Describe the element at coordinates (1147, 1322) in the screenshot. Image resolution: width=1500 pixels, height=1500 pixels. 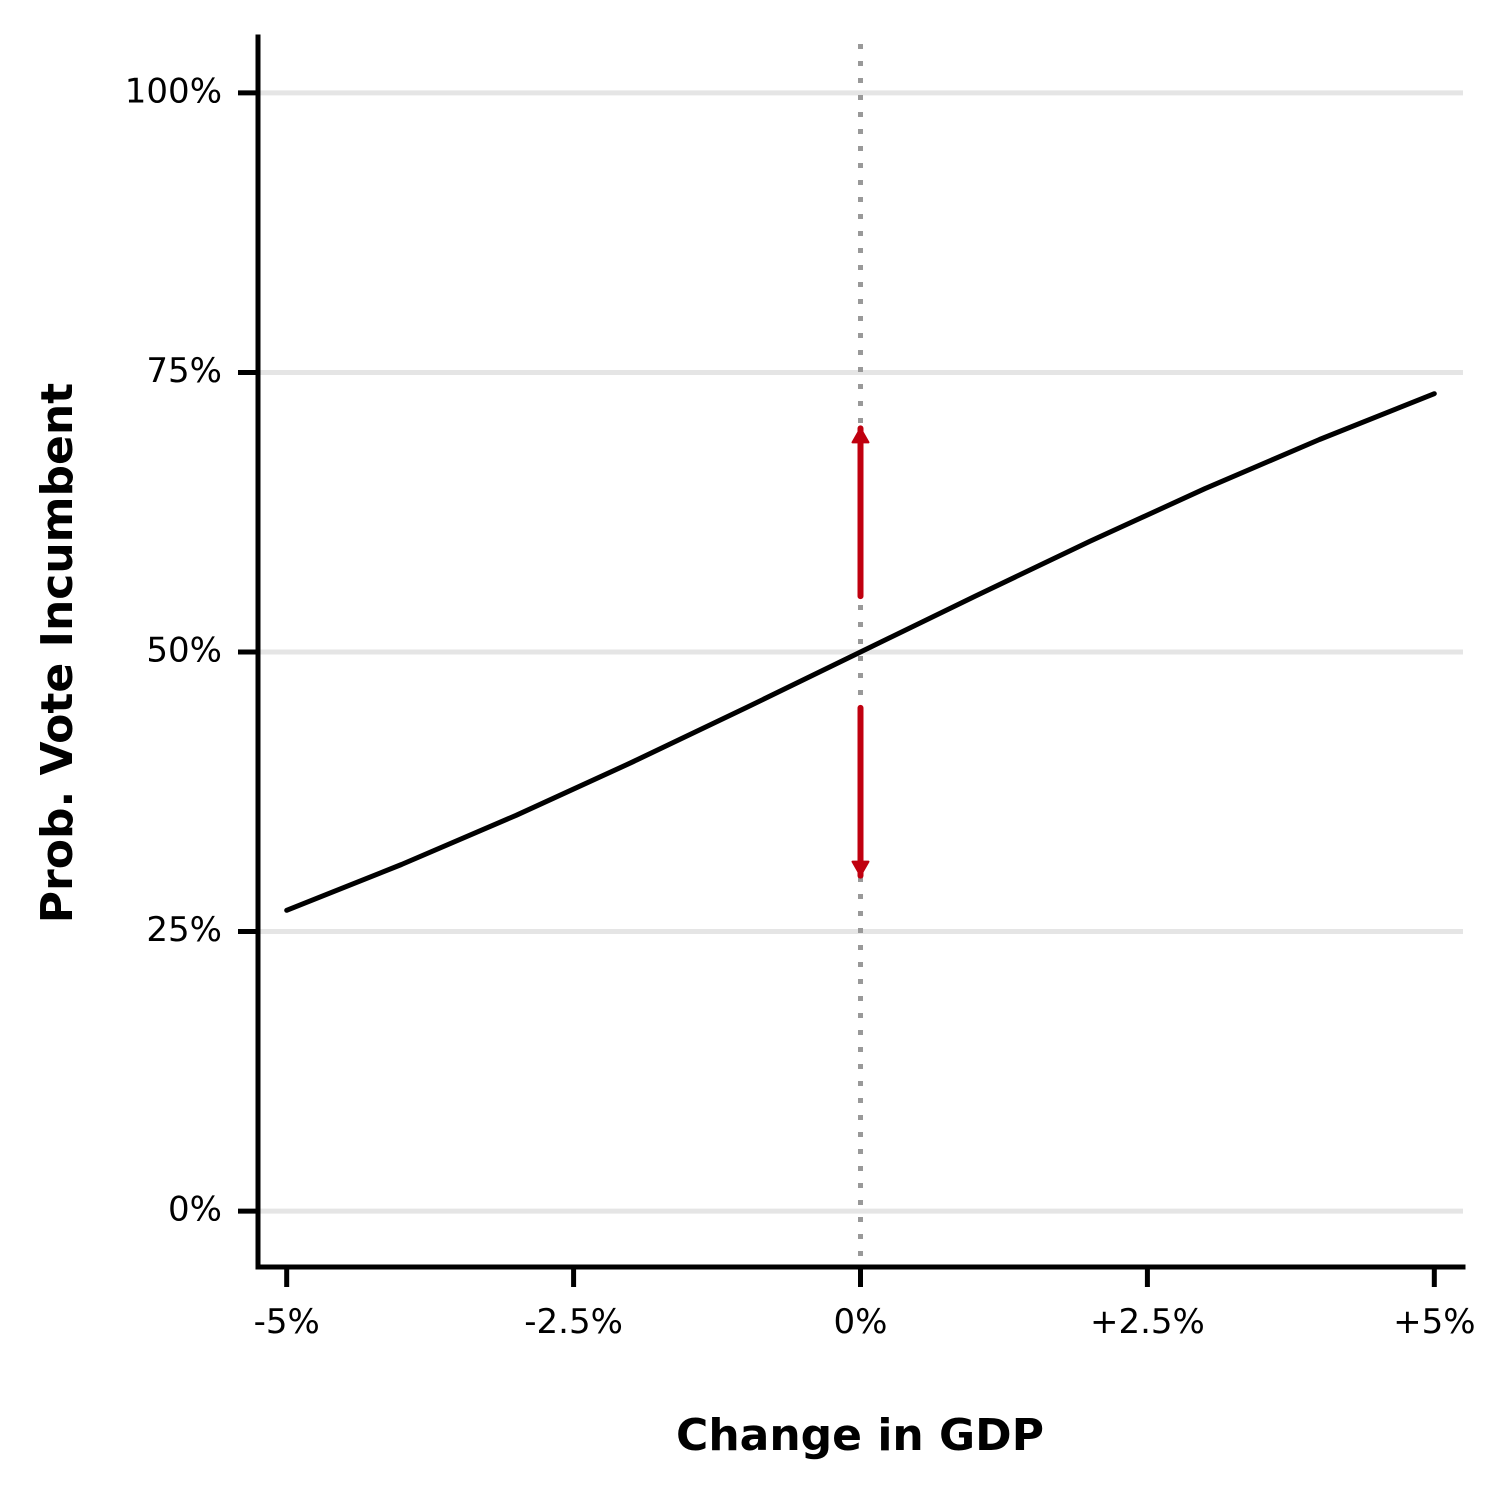
I see `x-tick-label-2.5: +2.5%` at that location.